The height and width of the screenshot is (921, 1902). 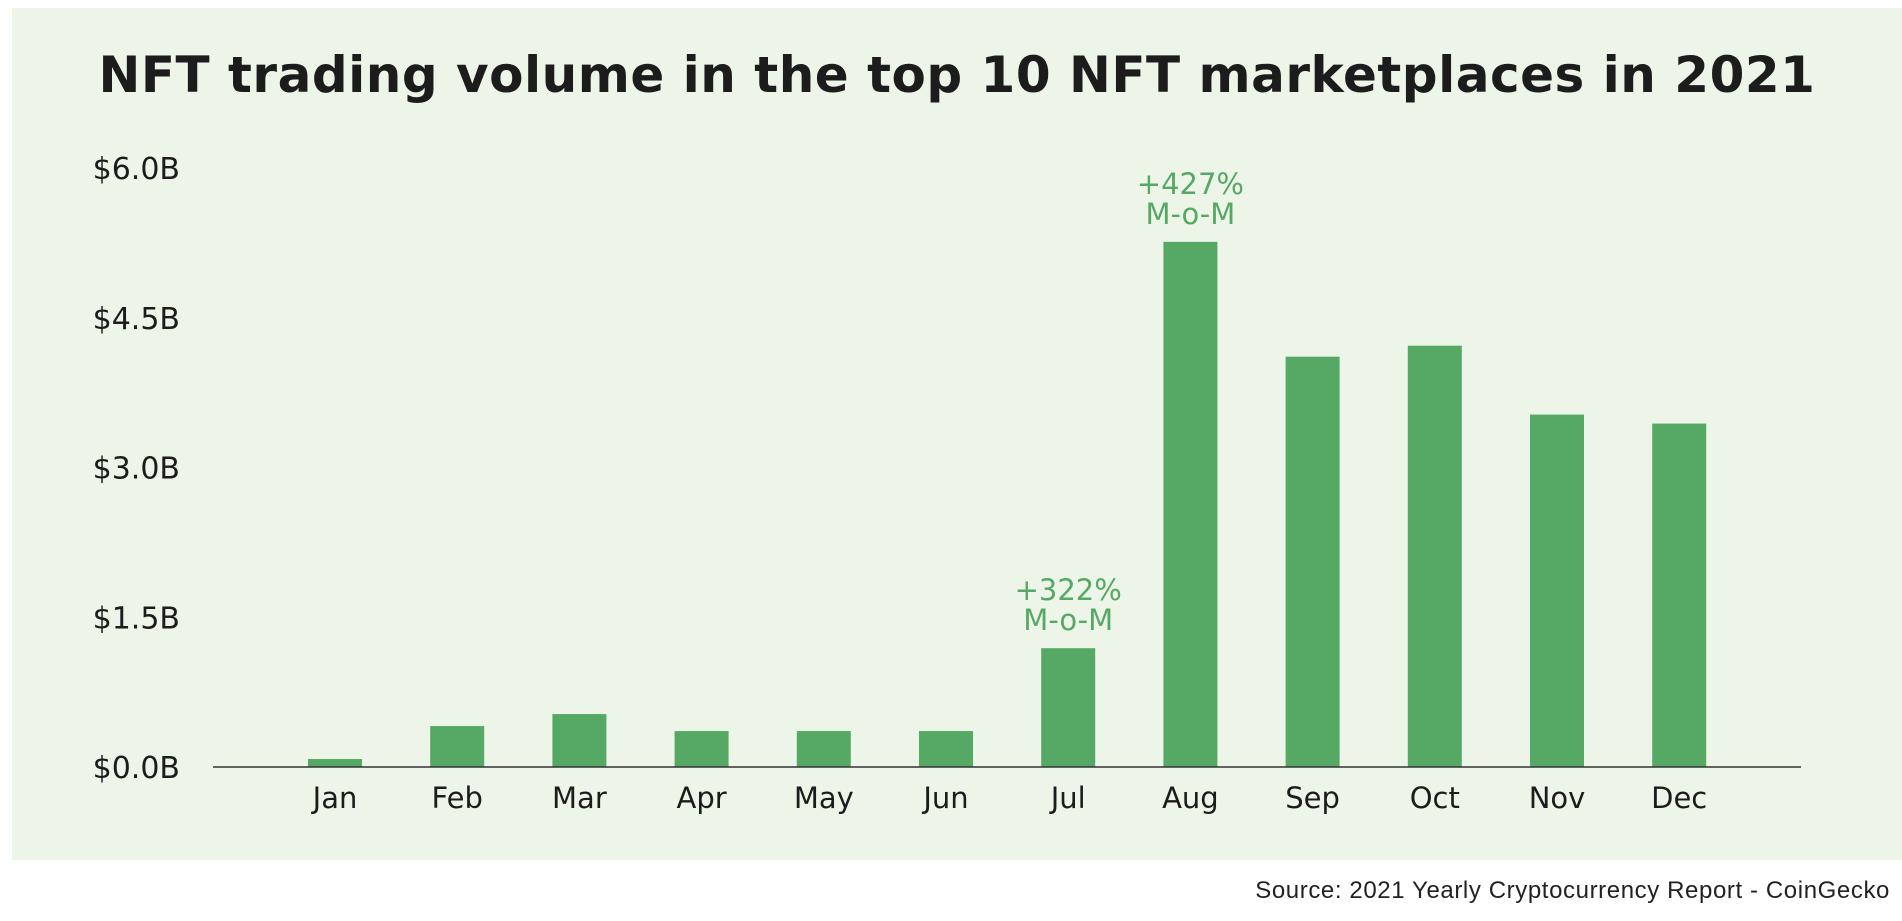 I want to click on y-tick-label: $6.0B, so click(x=136, y=169).